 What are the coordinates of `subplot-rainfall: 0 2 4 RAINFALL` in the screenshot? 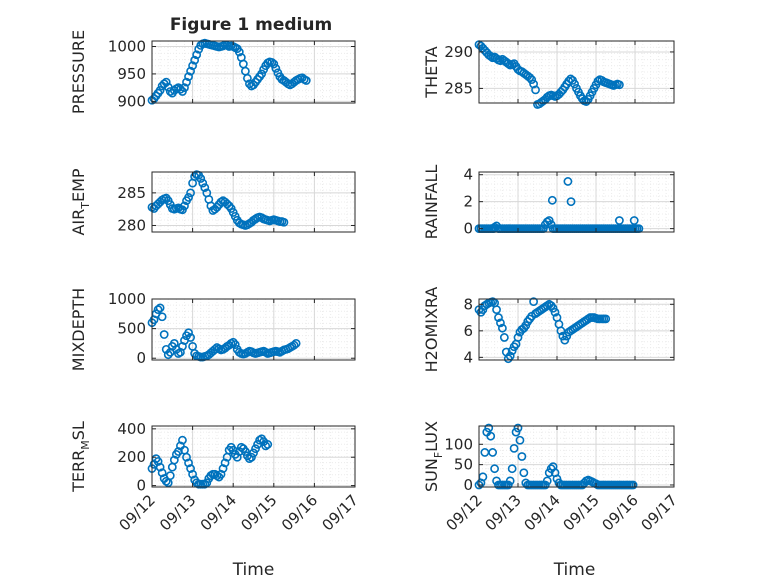 It's located at (548, 202).